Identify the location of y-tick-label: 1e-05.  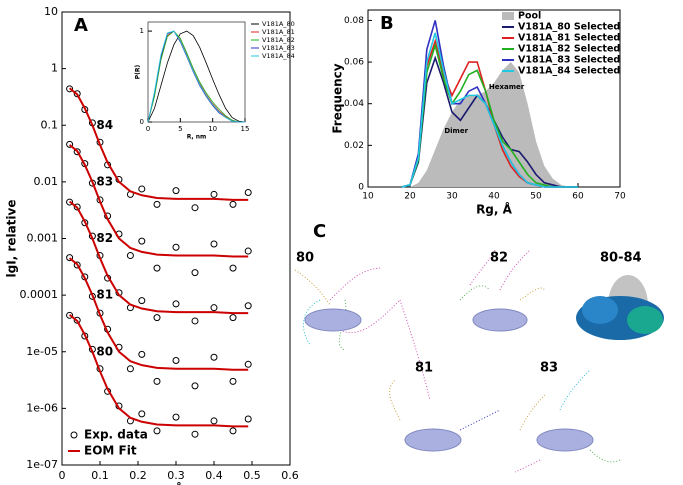
(42, 351).